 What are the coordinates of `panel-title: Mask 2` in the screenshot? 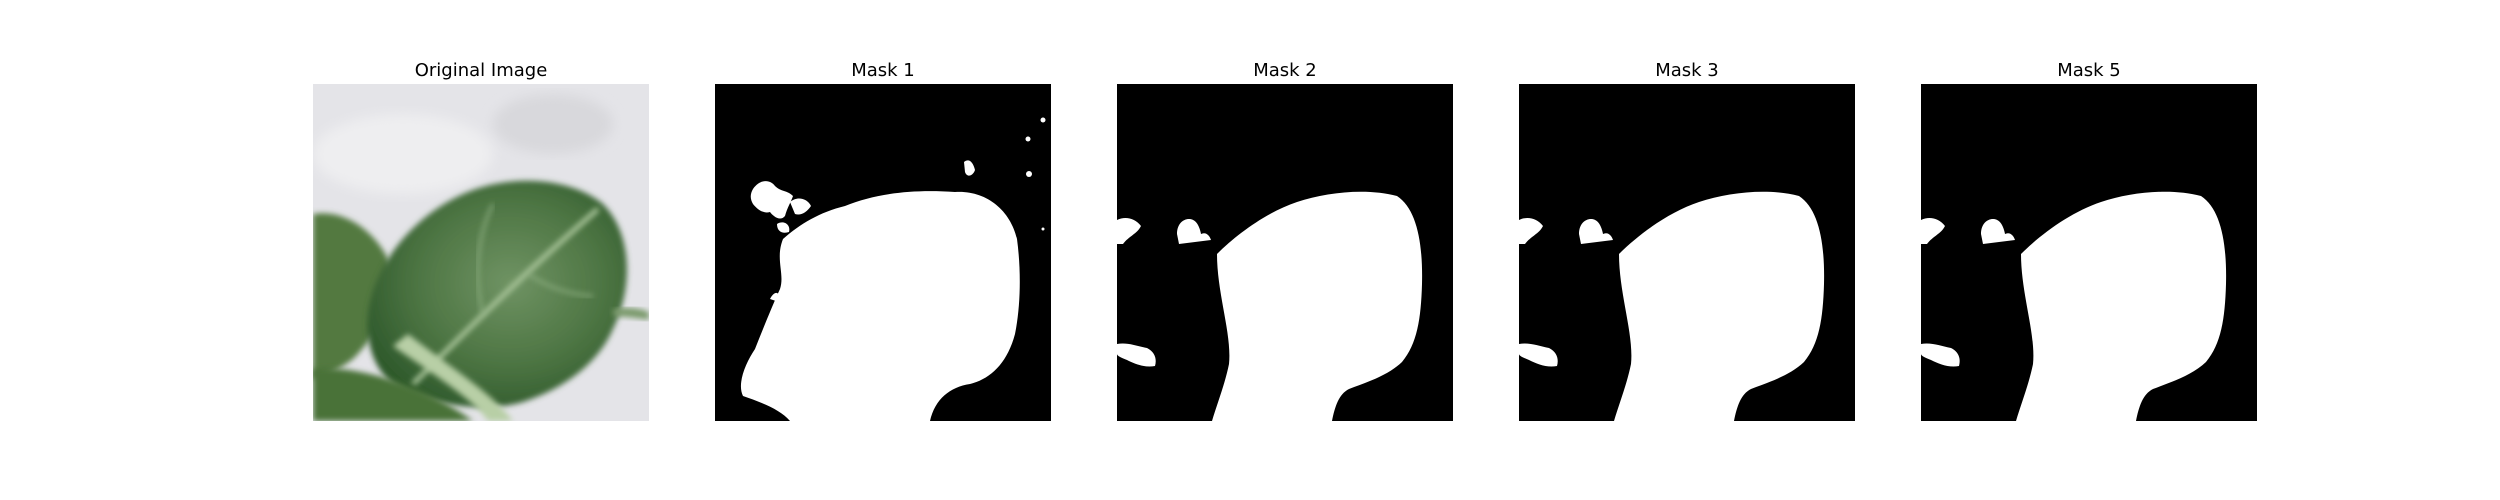 It's located at (1285, 70).